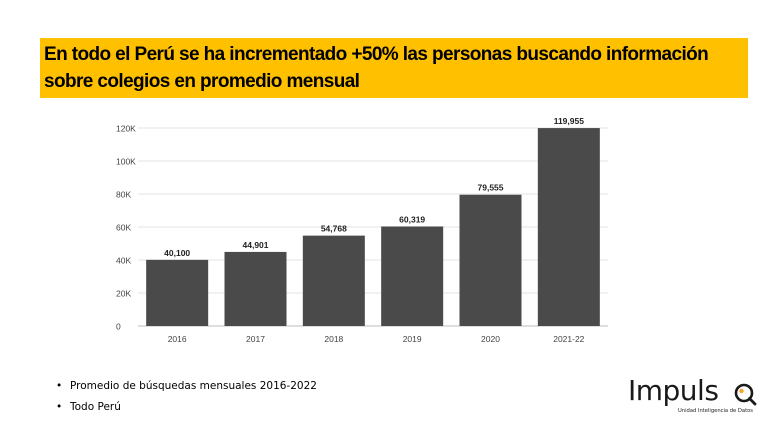 The width and height of the screenshot is (770, 432). What do you see at coordinates (334, 229) in the screenshot?
I see `data-label: 54,768` at bounding box center [334, 229].